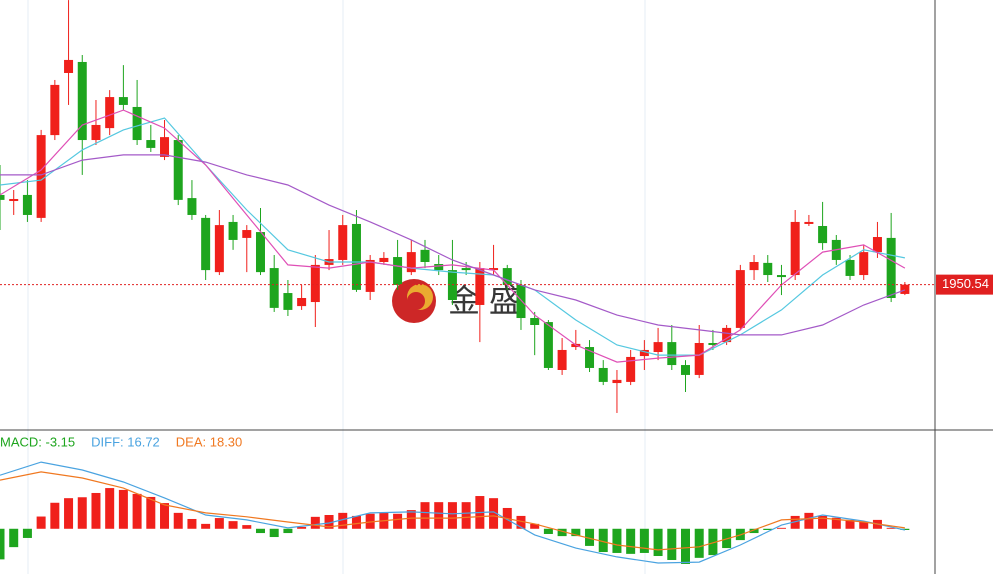  Describe the element at coordinates (416, 301) in the screenshot. I see `logo` at that location.